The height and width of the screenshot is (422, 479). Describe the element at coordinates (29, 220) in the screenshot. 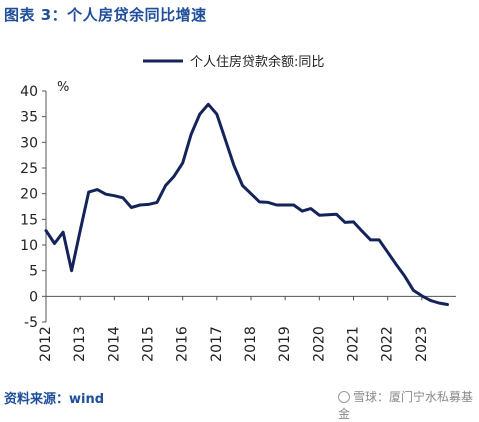

I see `y-tick-label: 15` at that location.